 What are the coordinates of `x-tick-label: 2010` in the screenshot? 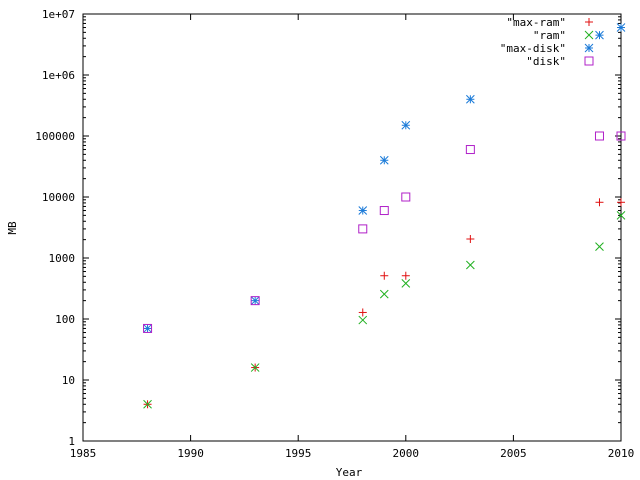 It's located at (621, 453).